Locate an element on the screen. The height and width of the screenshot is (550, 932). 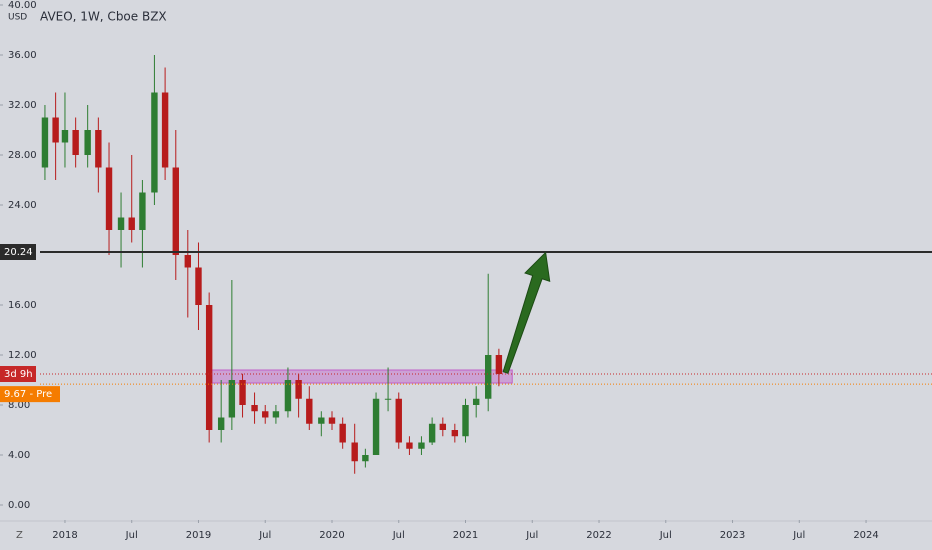
last-price-label: 3d 9h is located at coordinates (18, 374).